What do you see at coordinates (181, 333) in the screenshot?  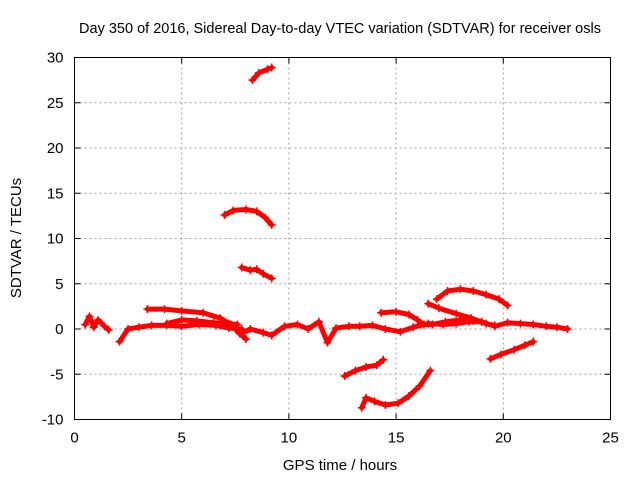 I see `series-line` at bounding box center [181, 333].